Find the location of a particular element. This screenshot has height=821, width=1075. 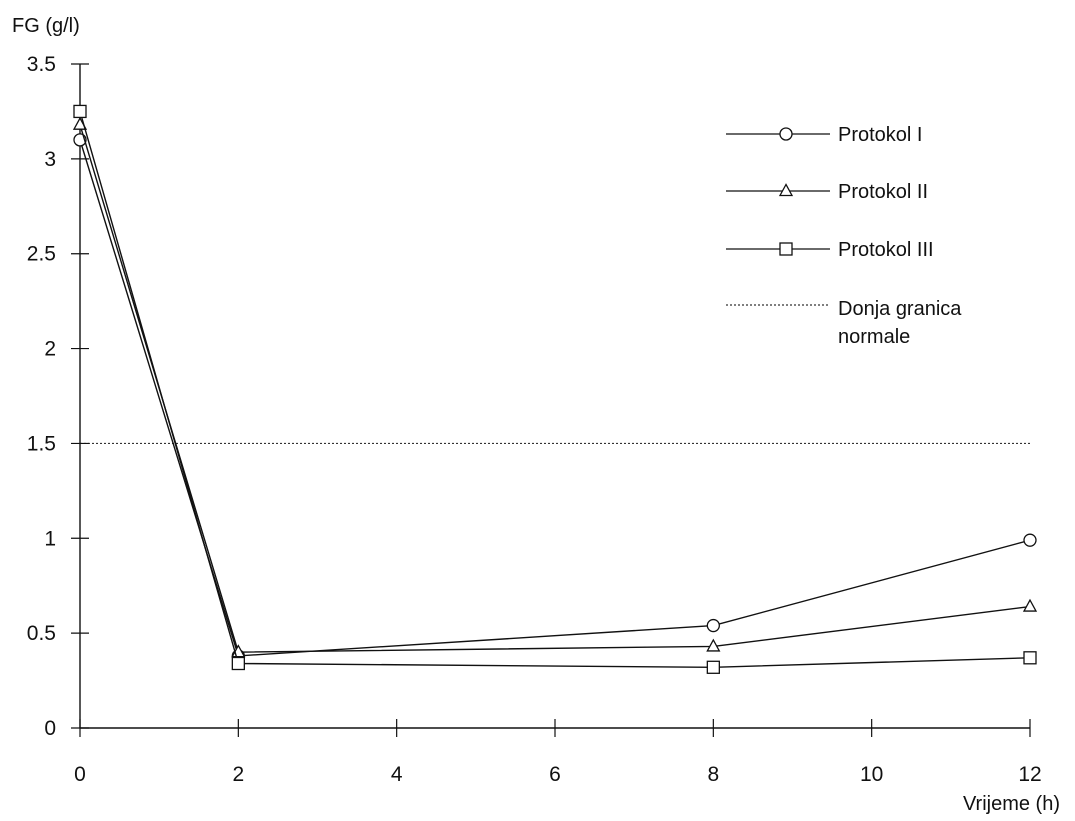

legend-label: Protokol I is located at coordinates (880, 135).